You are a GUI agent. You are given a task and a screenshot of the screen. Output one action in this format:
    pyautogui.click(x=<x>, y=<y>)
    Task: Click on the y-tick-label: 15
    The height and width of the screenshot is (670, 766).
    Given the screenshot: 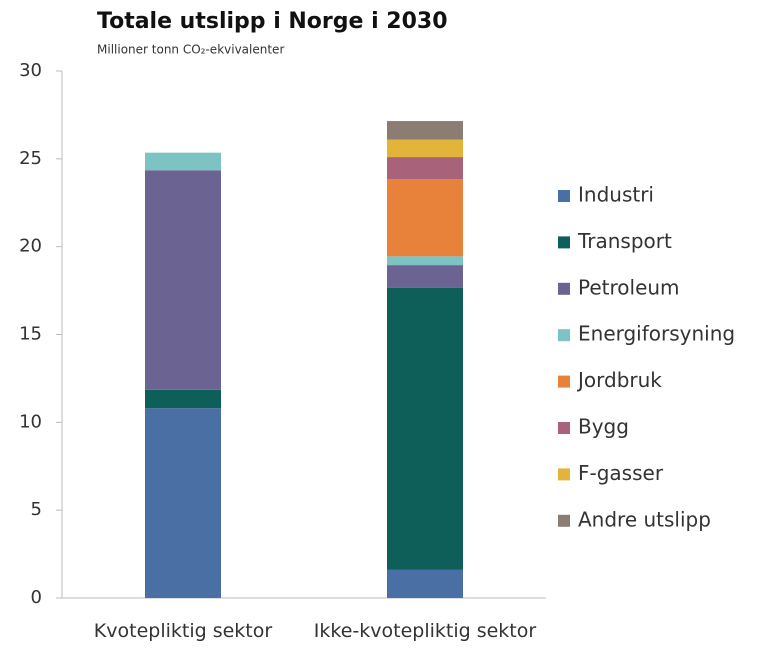 What is the action you would take?
    pyautogui.click(x=30, y=334)
    